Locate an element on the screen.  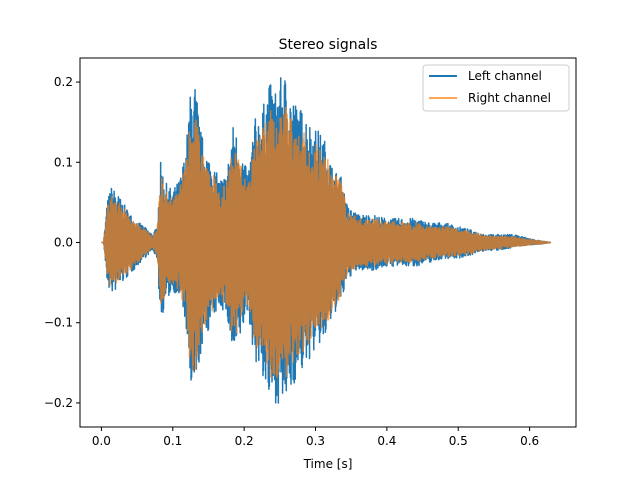
y-tick-label: −0.2 is located at coordinates (58, 403).